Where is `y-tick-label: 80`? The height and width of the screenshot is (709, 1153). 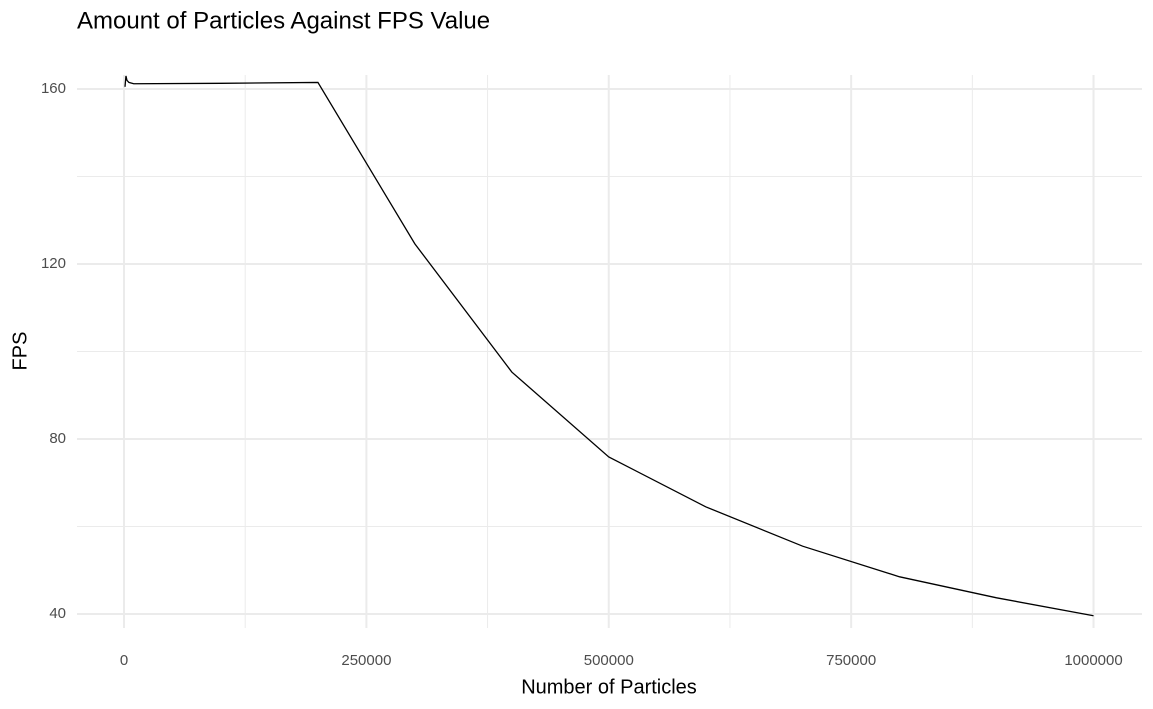 y-tick-label: 80 is located at coordinates (57, 438).